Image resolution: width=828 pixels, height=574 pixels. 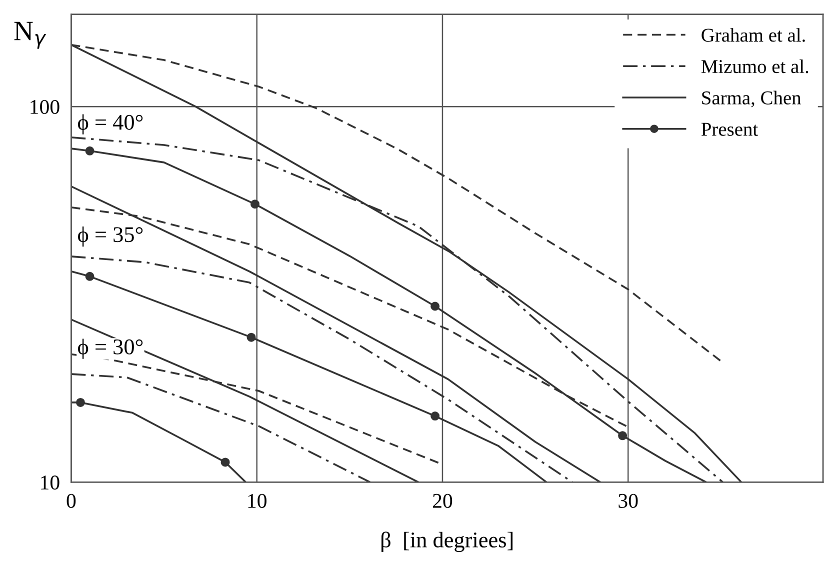 I want to click on x-tick-label: 0, so click(x=71, y=501).